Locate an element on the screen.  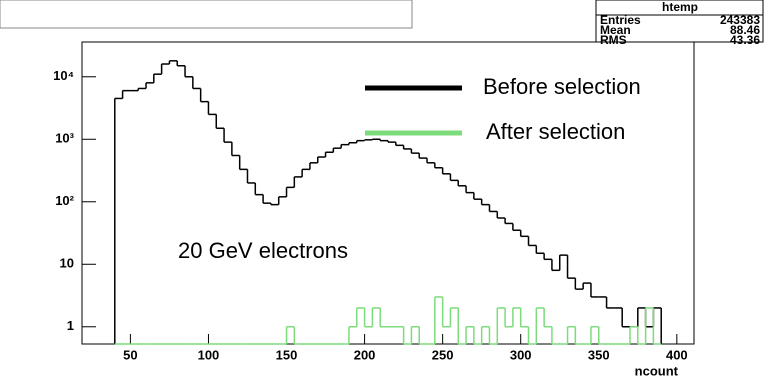
stats-key: Entries is located at coordinates (620, 20).